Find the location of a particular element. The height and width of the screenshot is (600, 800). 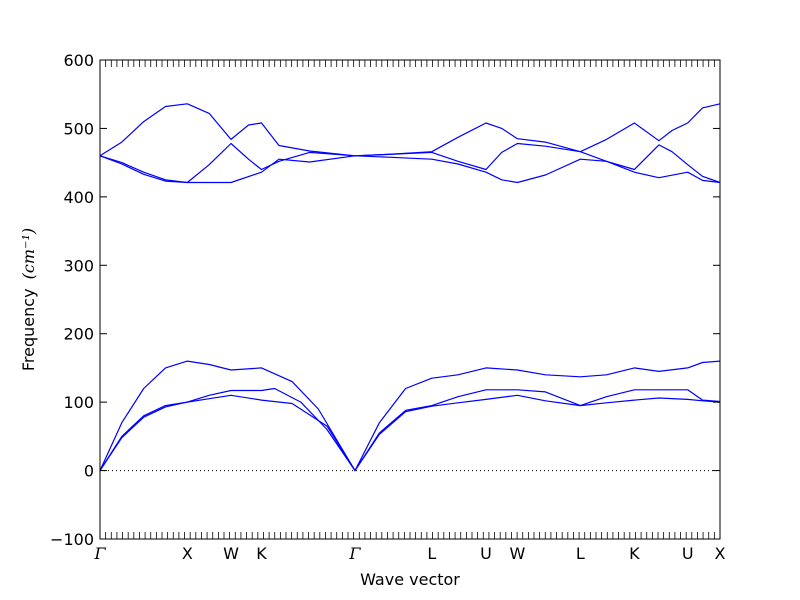

y-tick-label: 0 is located at coordinates (89, 471).